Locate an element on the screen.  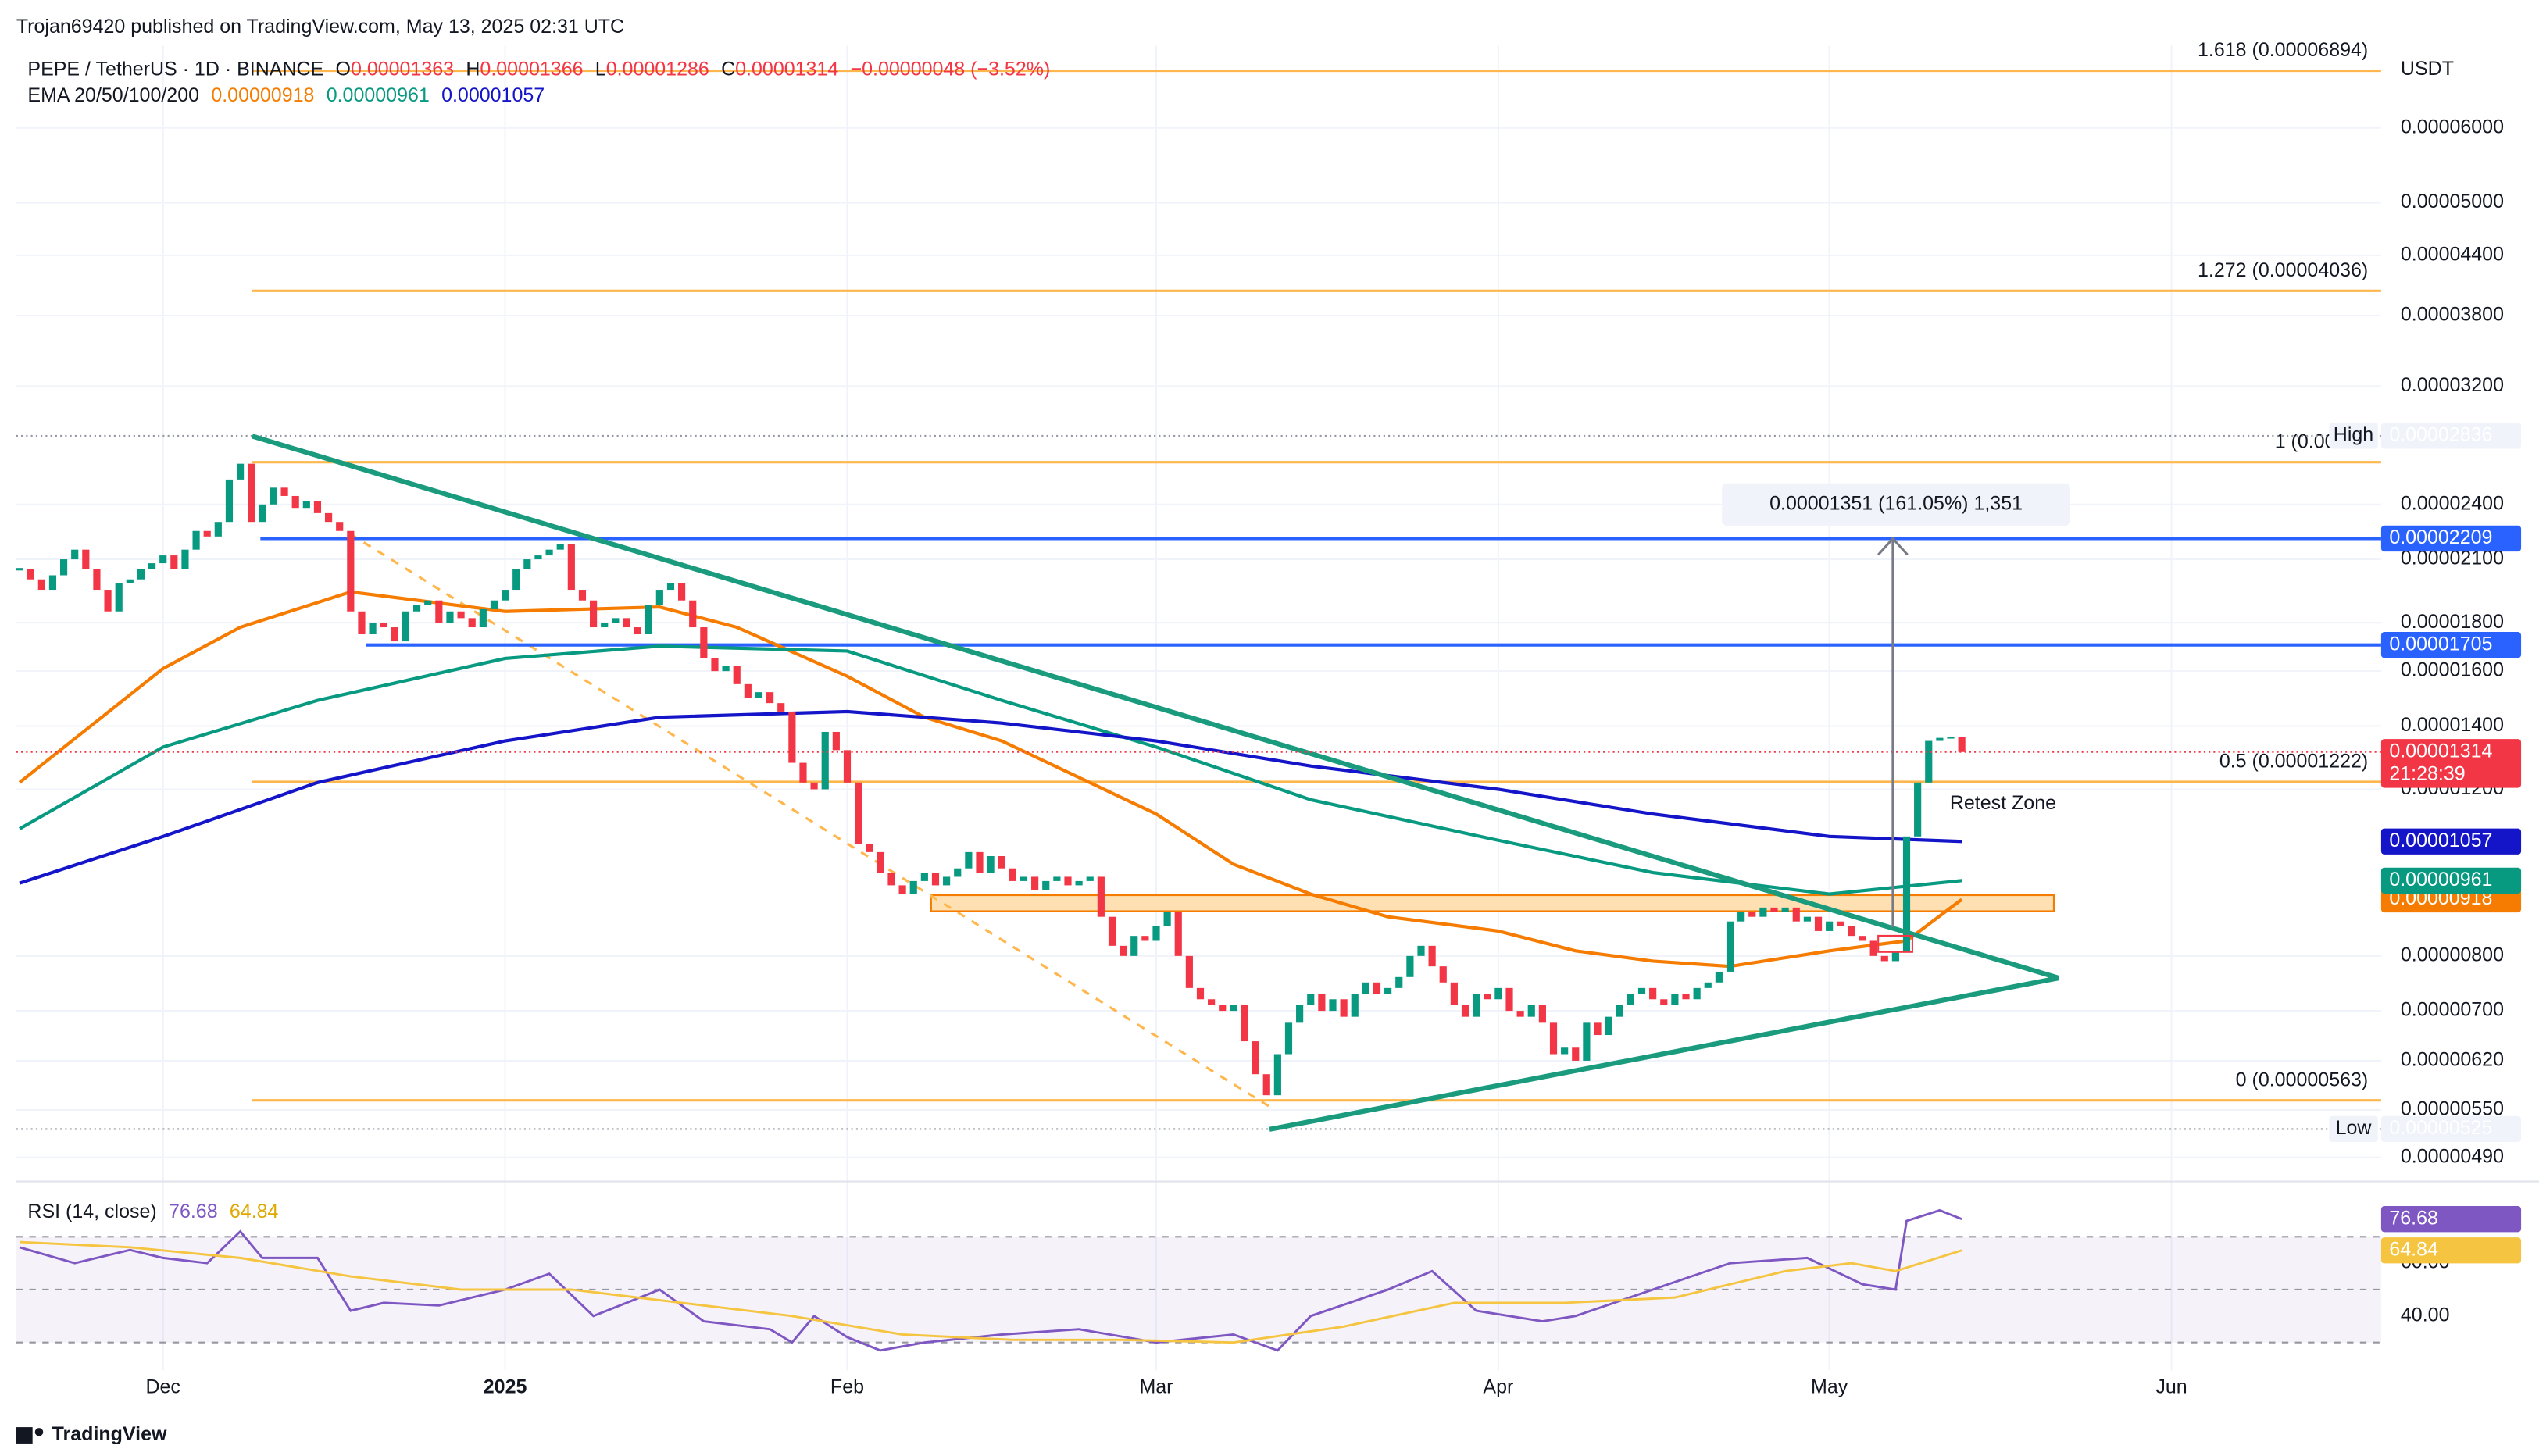
fib-label: 0 (0.00000563) is located at coordinates (2302, 1079).